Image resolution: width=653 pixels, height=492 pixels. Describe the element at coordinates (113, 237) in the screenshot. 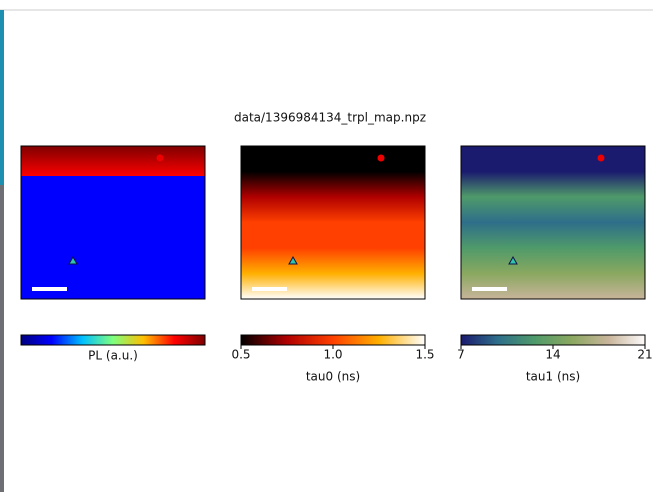

I see `heatmap-body` at that location.